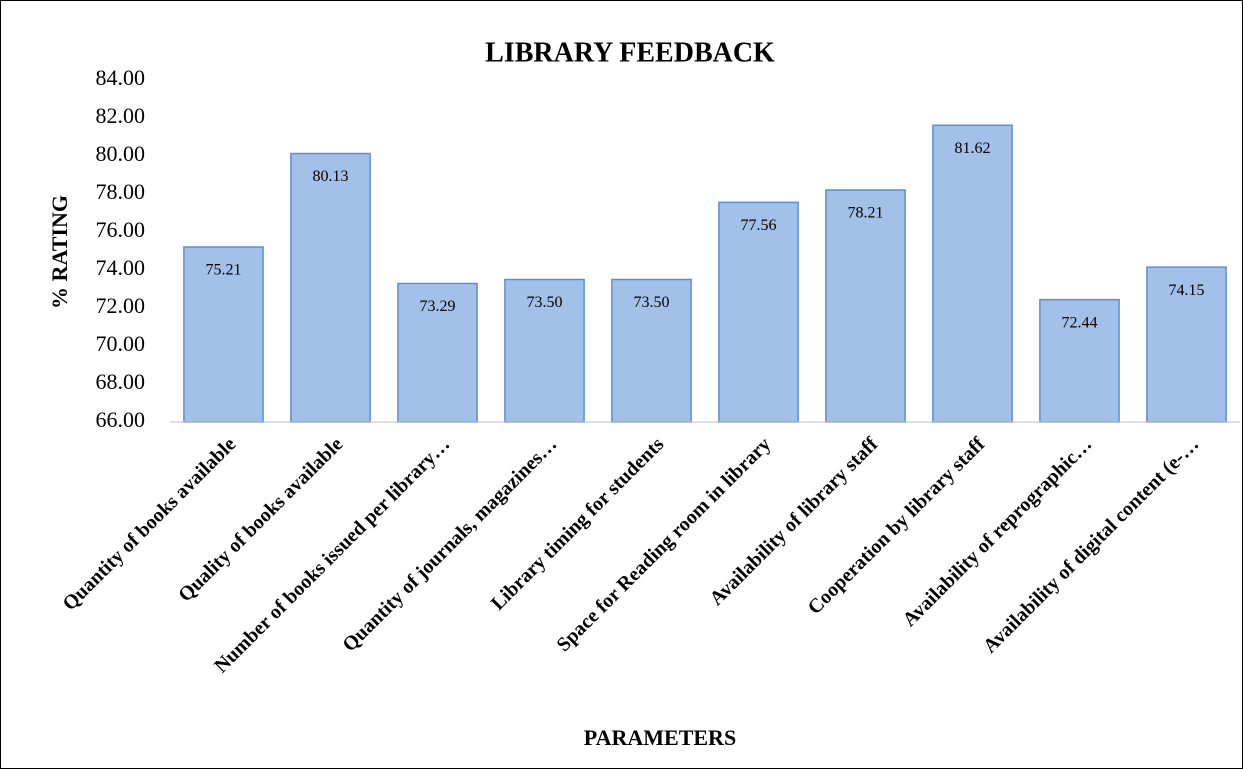 This screenshot has height=769, width=1243. Describe the element at coordinates (866, 213) in the screenshot. I see `value-label: 78.21` at that location.